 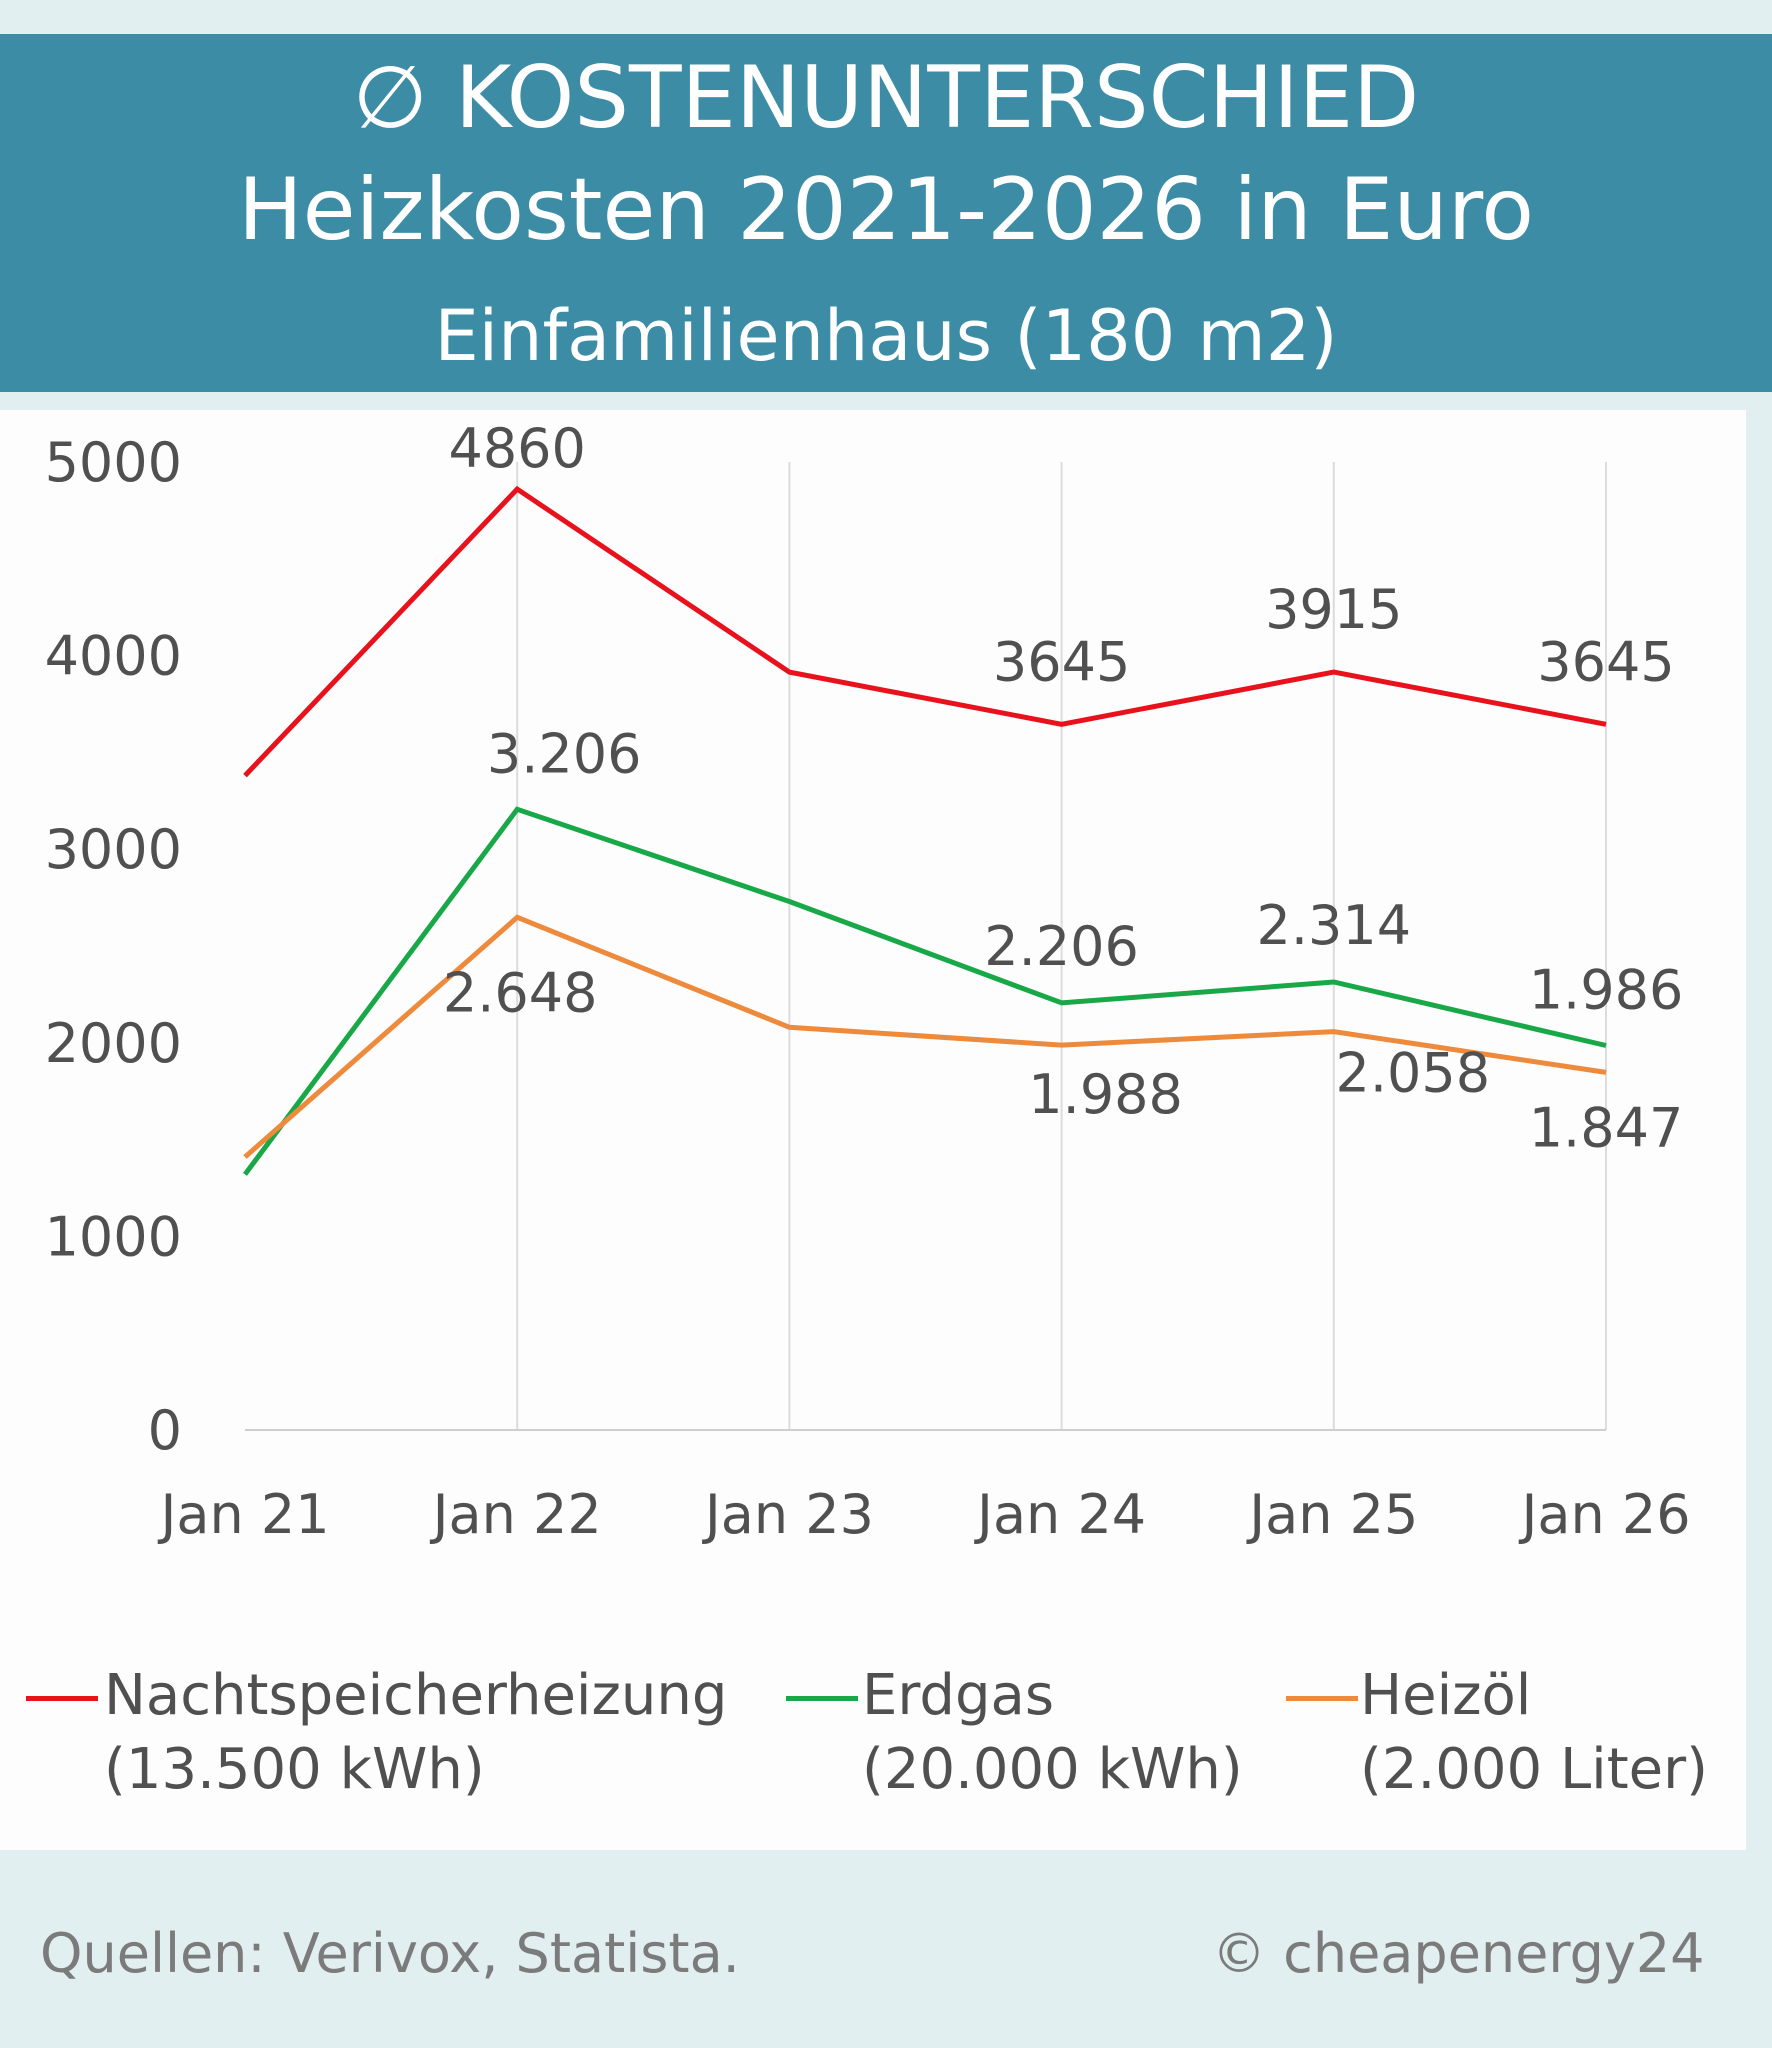 What do you see at coordinates (1333, 609) in the screenshot?
I see `data-label-nachtspeicher: 3915` at bounding box center [1333, 609].